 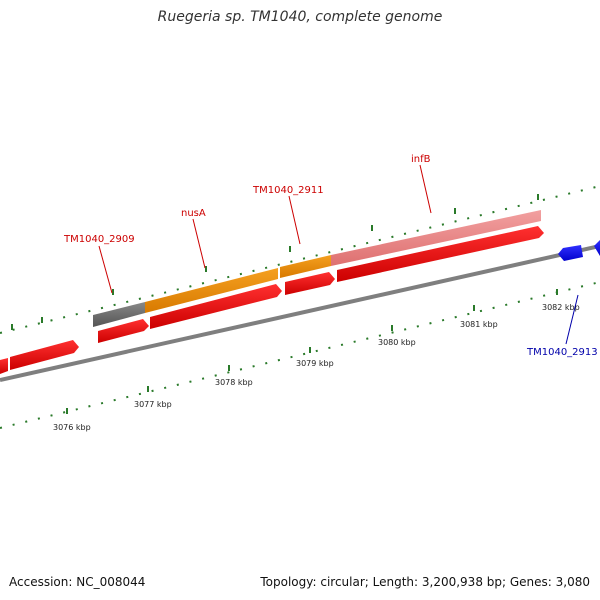 I want to click on gene-blocks, so click(x=317, y=268).